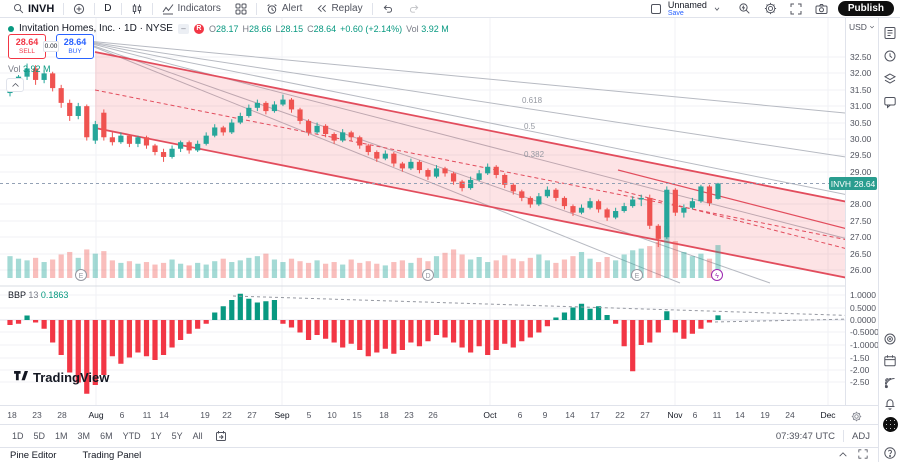 Image resolution: width=900 pixels, height=462 pixels. What do you see at coordinates (890, 33) in the screenshot?
I see `watchlist-button` at bounding box center [890, 33].